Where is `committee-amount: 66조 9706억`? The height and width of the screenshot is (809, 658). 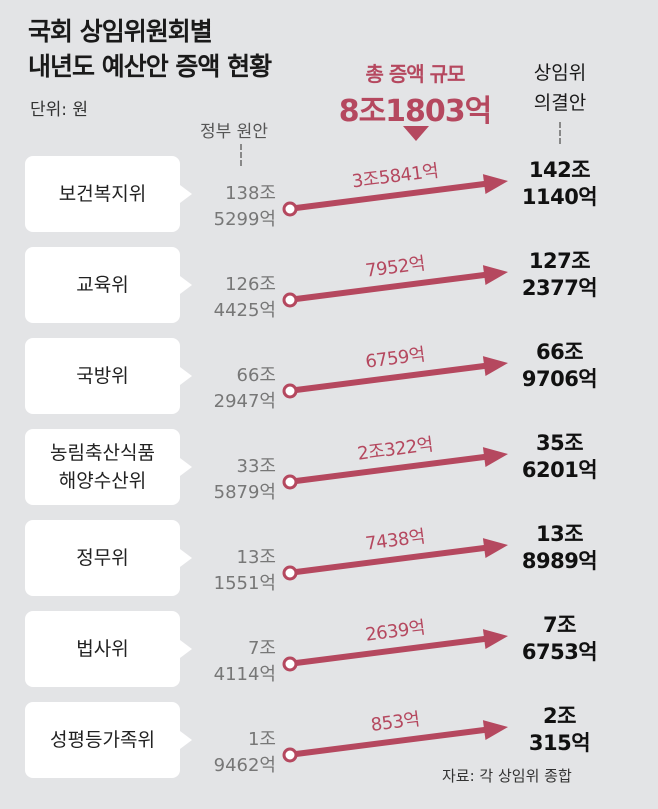 committee-amount: 66조 9706억 is located at coordinates (559, 366).